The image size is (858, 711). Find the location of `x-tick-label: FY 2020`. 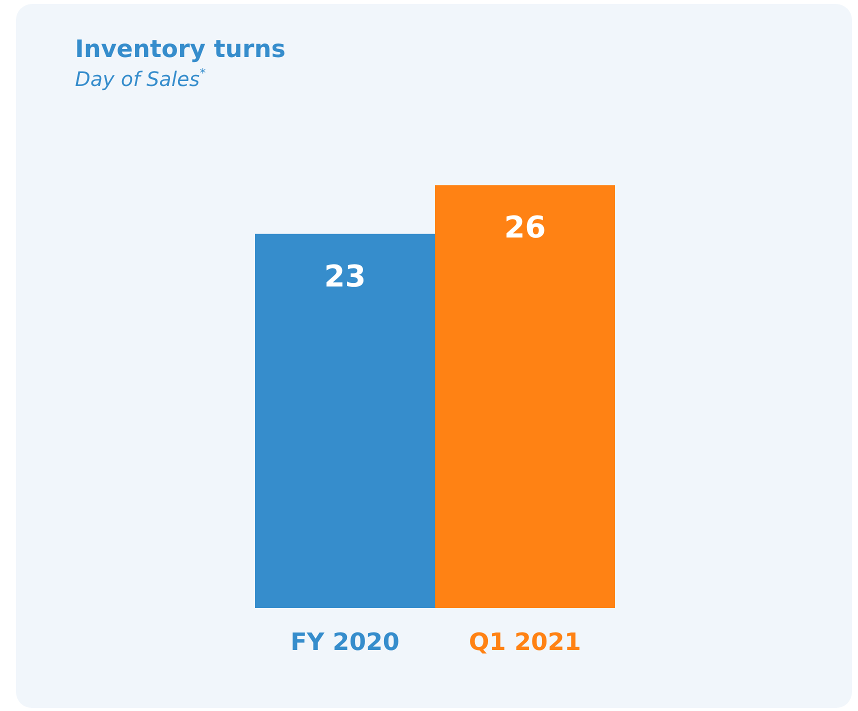

x-tick-label: FY 2020 is located at coordinates (345, 642).